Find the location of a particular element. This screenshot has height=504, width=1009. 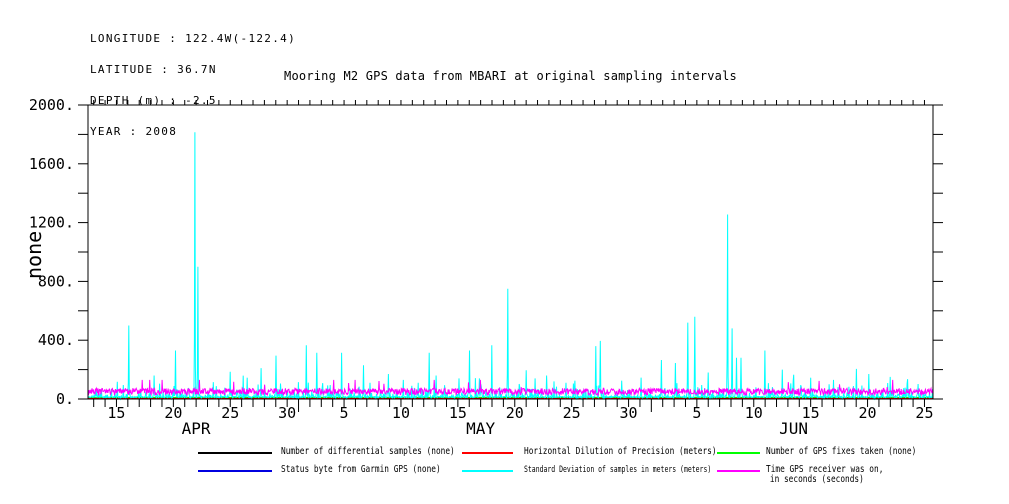

month-label: MAY is located at coordinates (480, 428).